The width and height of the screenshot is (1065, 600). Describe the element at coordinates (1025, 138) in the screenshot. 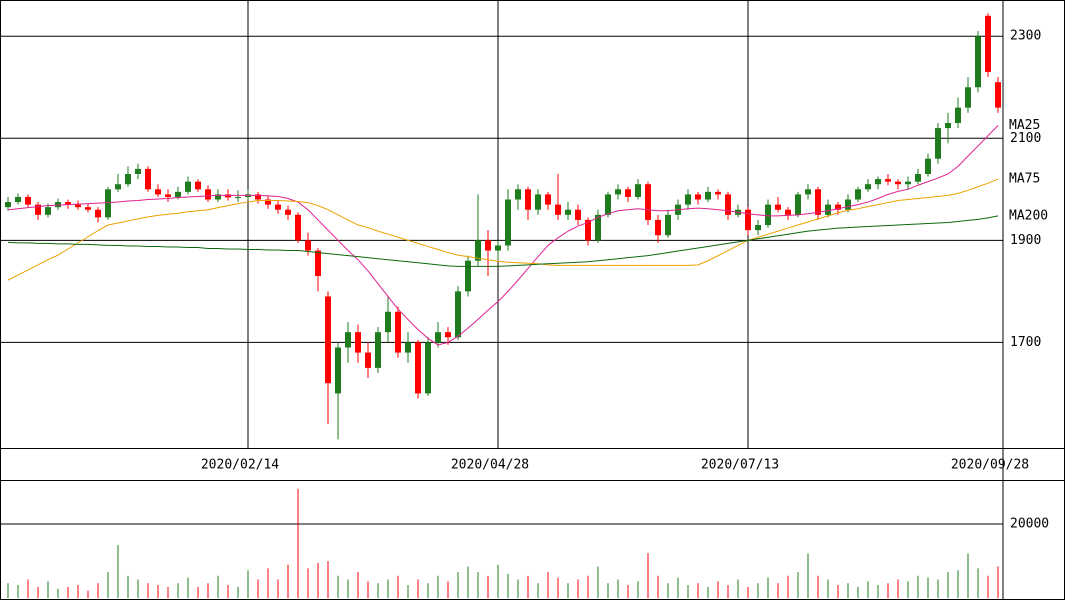

I see `y-tick-label: 2100` at that location.